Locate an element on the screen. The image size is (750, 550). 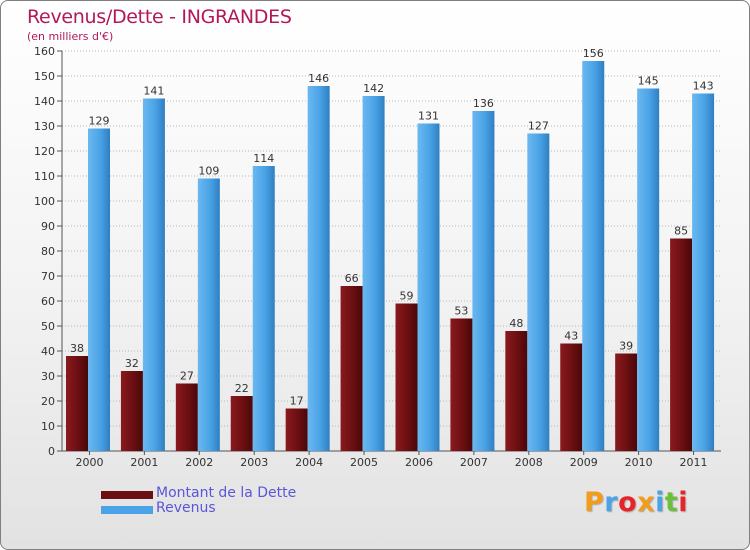
bar-dette-2007 is located at coordinates (461, 384).